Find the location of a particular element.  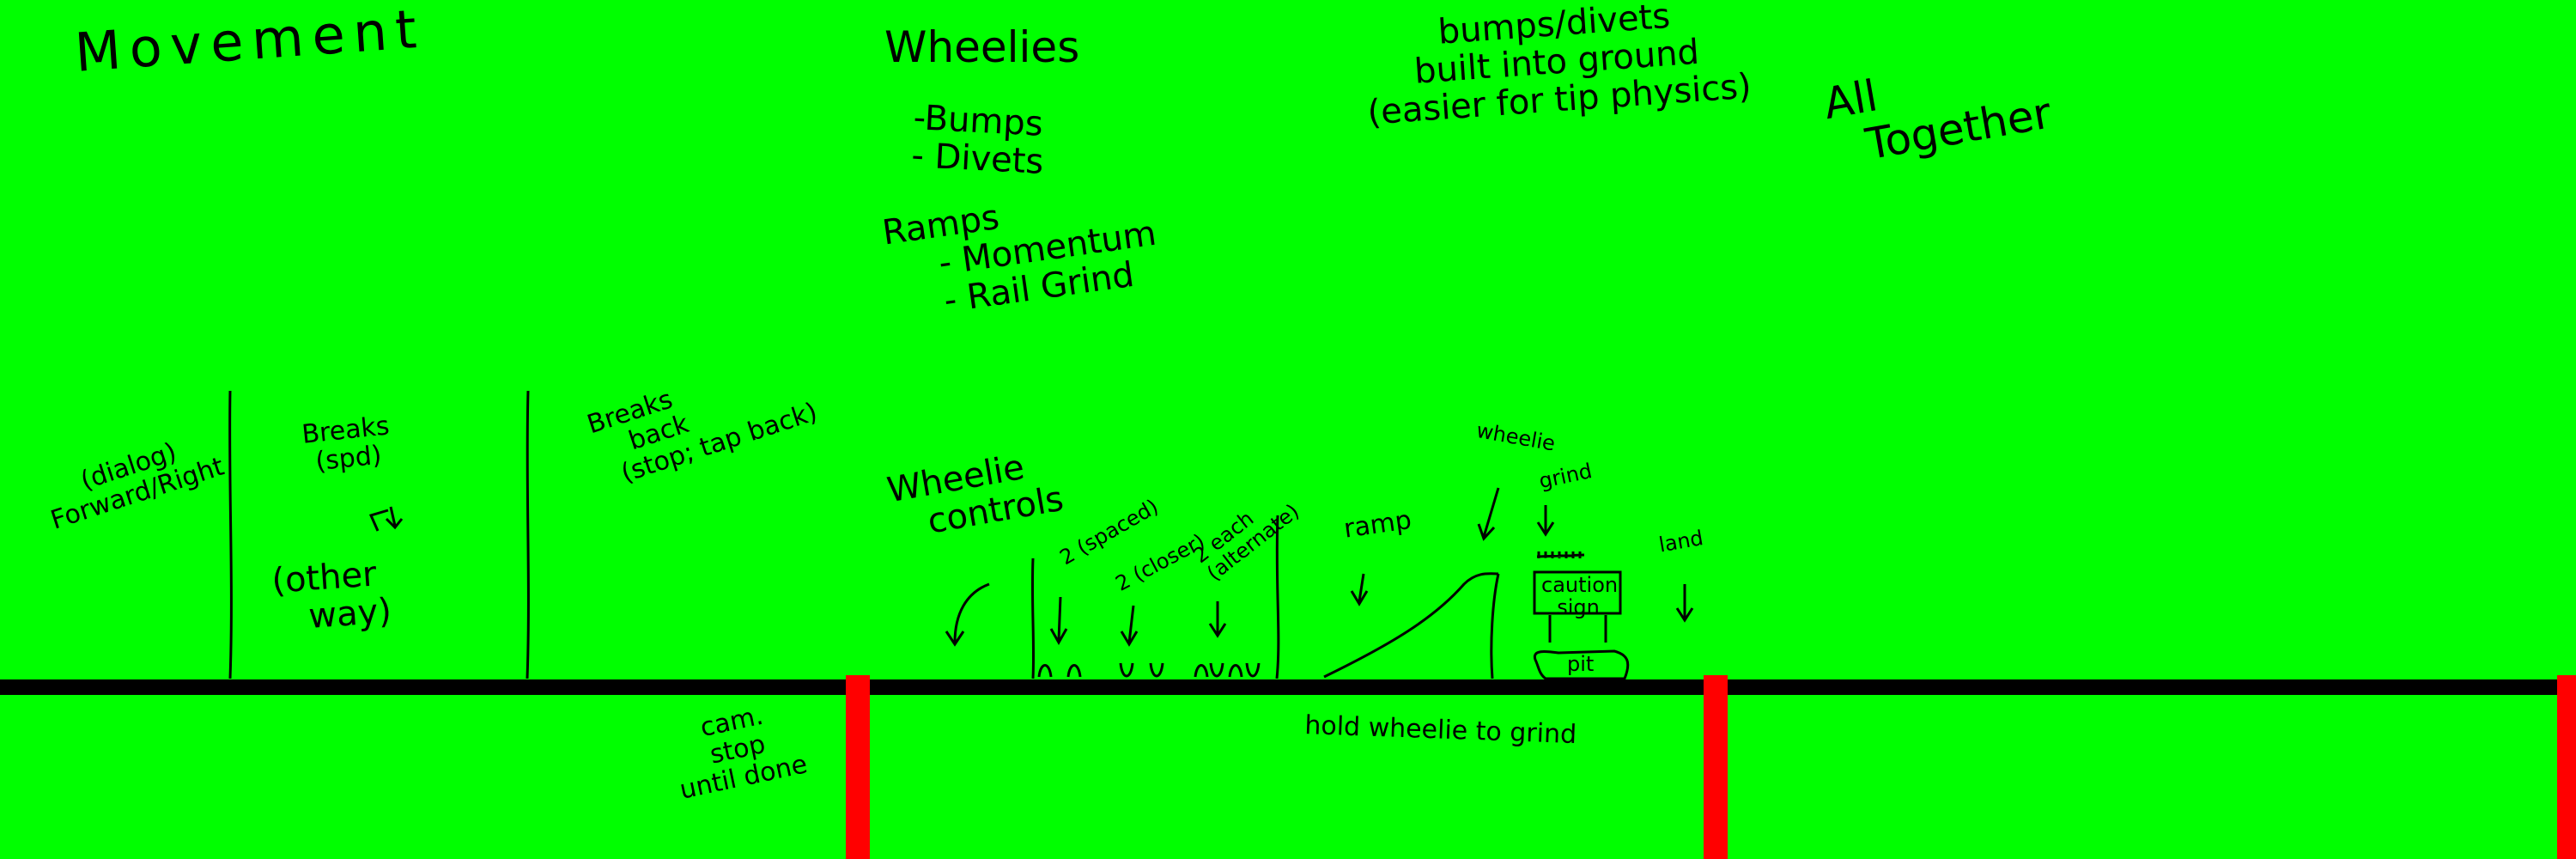

ramp-shape is located at coordinates (1411, 625).